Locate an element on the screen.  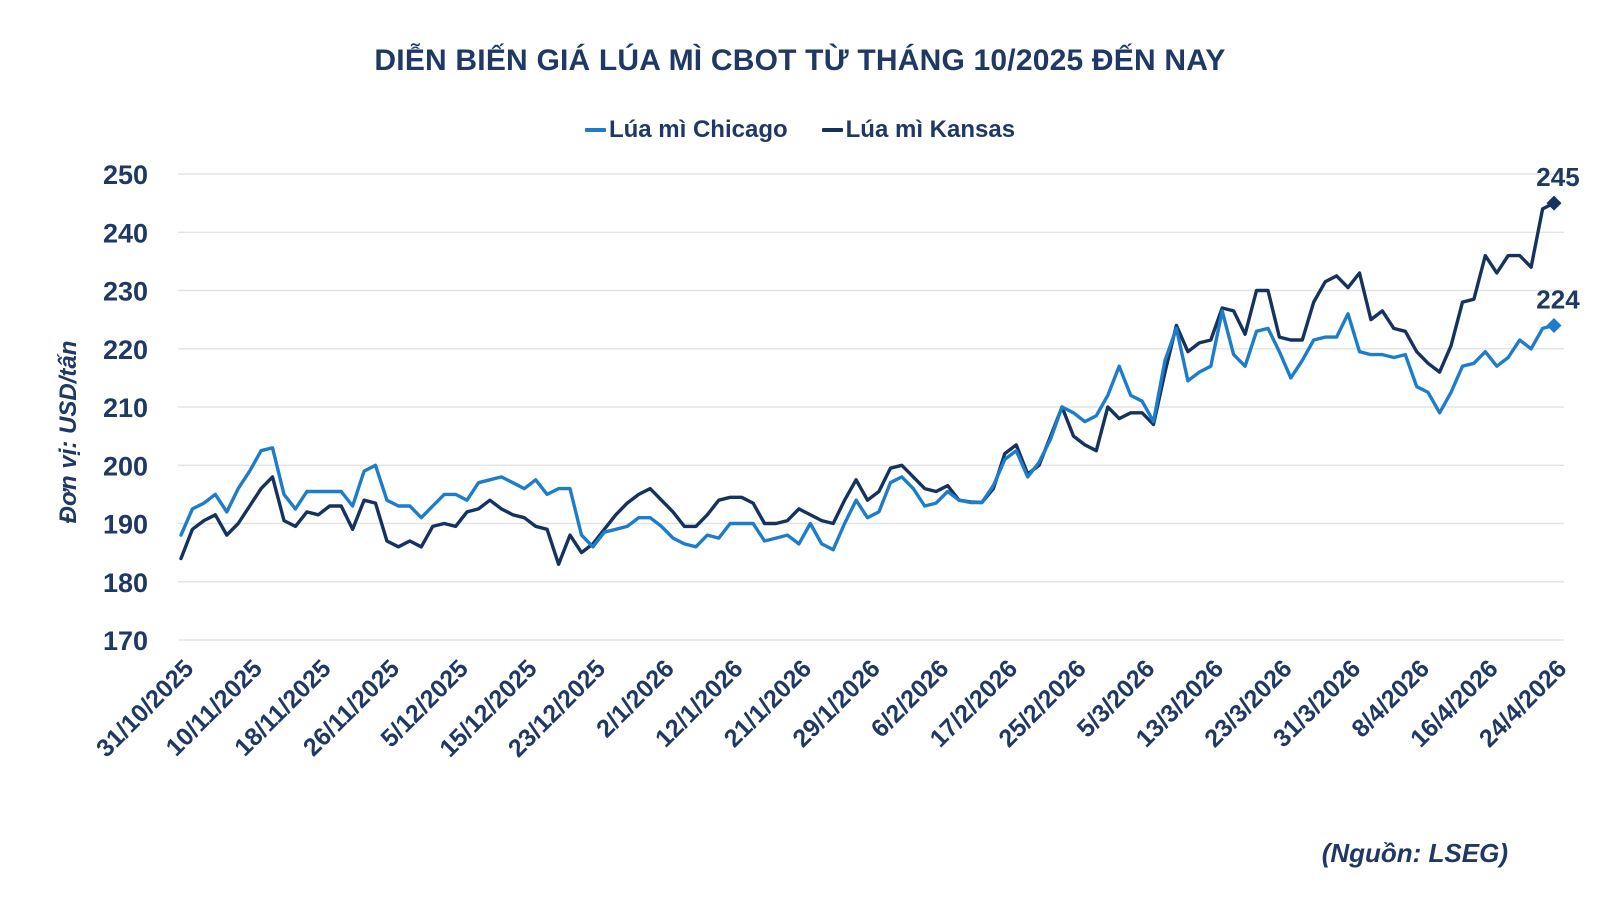
y-tick-label: 190 is located at coordinates (125, 525).